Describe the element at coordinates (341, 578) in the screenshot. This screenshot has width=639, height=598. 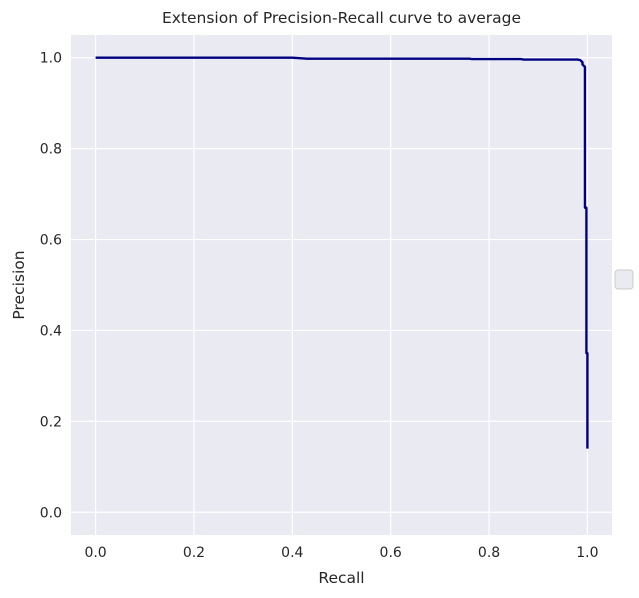
I see `x-axis-label: Recall` at that location.